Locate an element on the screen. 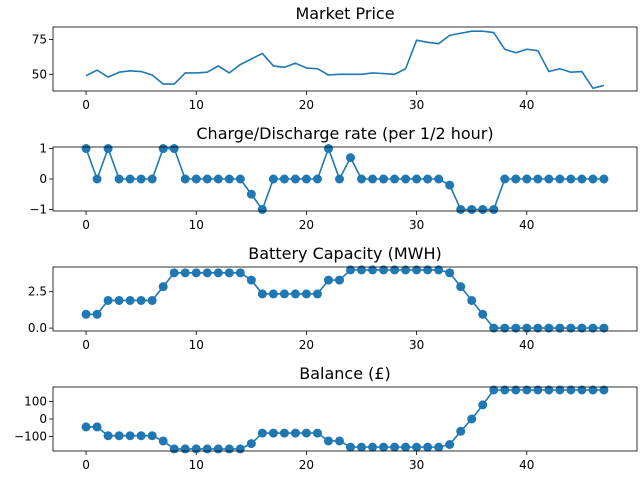 The image size is (640, 480). y-tick-label: 0.0 is located at coordinates (37, 328).